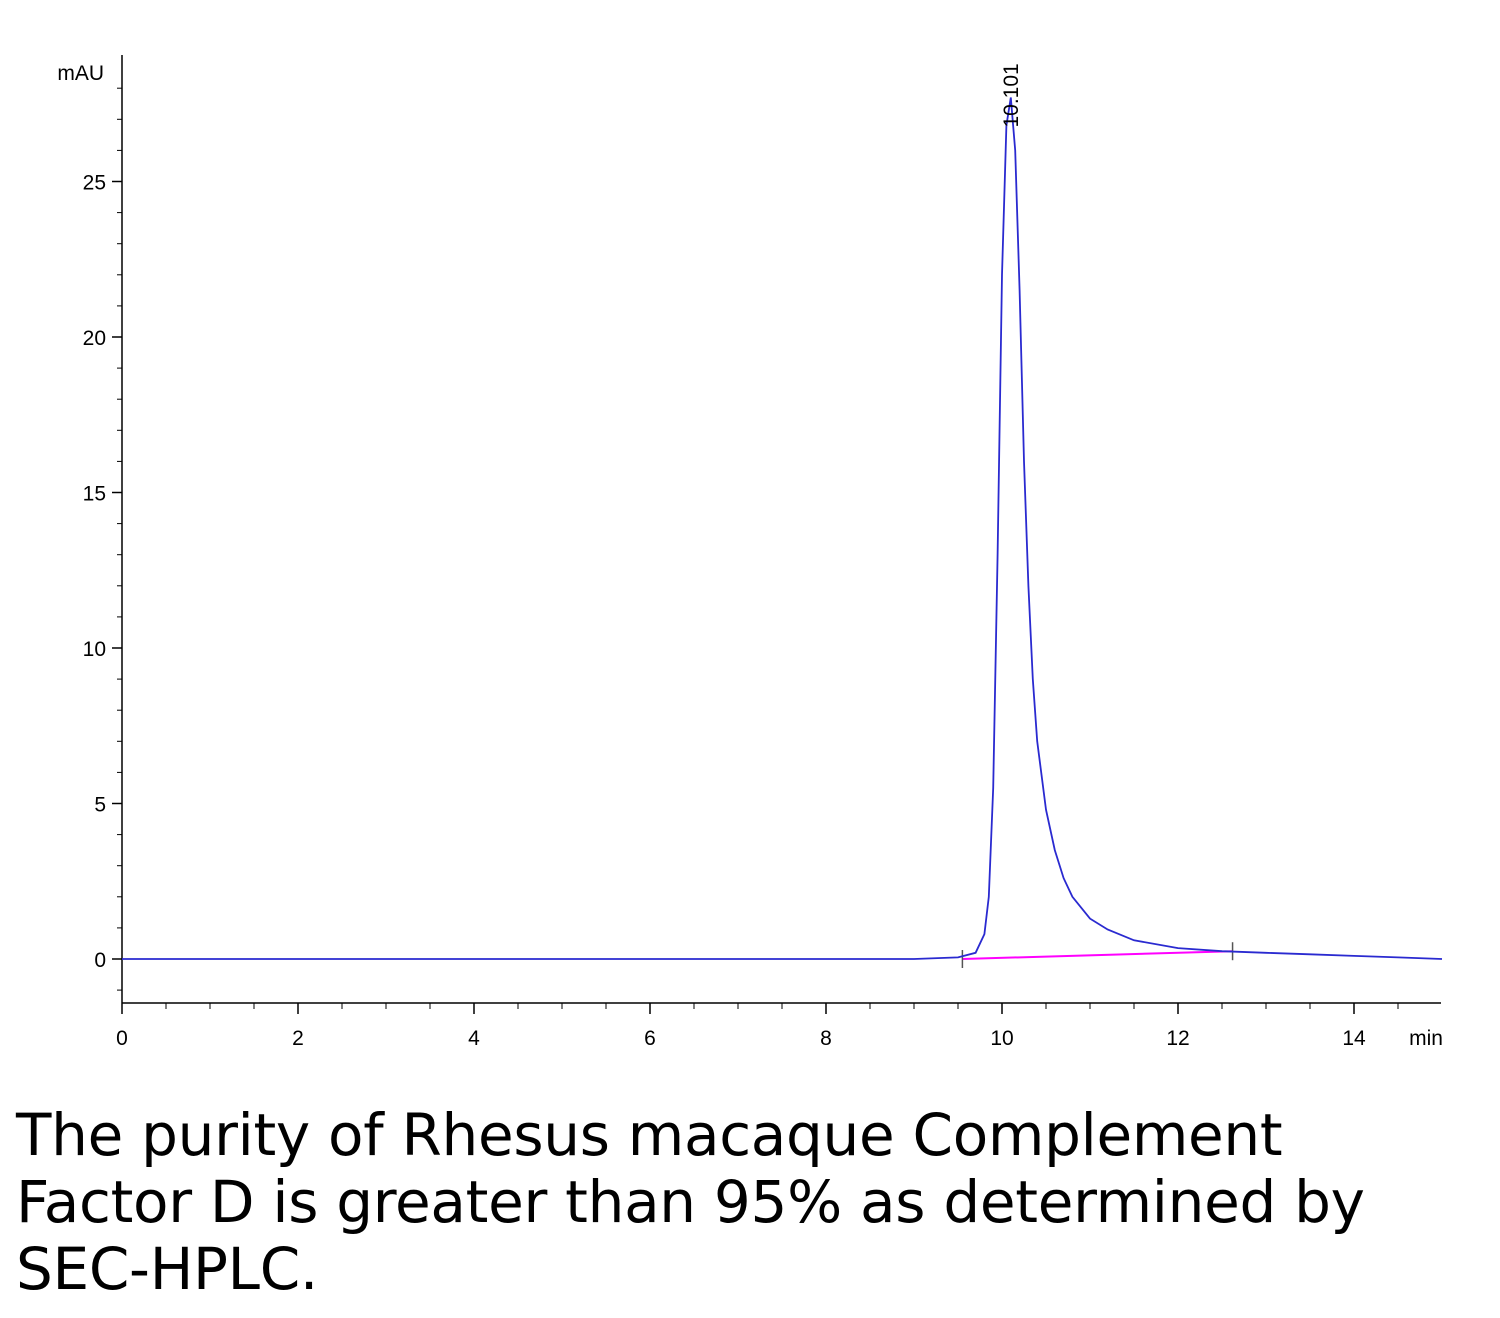 This screenshot has height=1318, width=1500. Describe the element at coordinates (298, 1038) in the screenshot. I see `x-tick-label-2: 2` at that location.